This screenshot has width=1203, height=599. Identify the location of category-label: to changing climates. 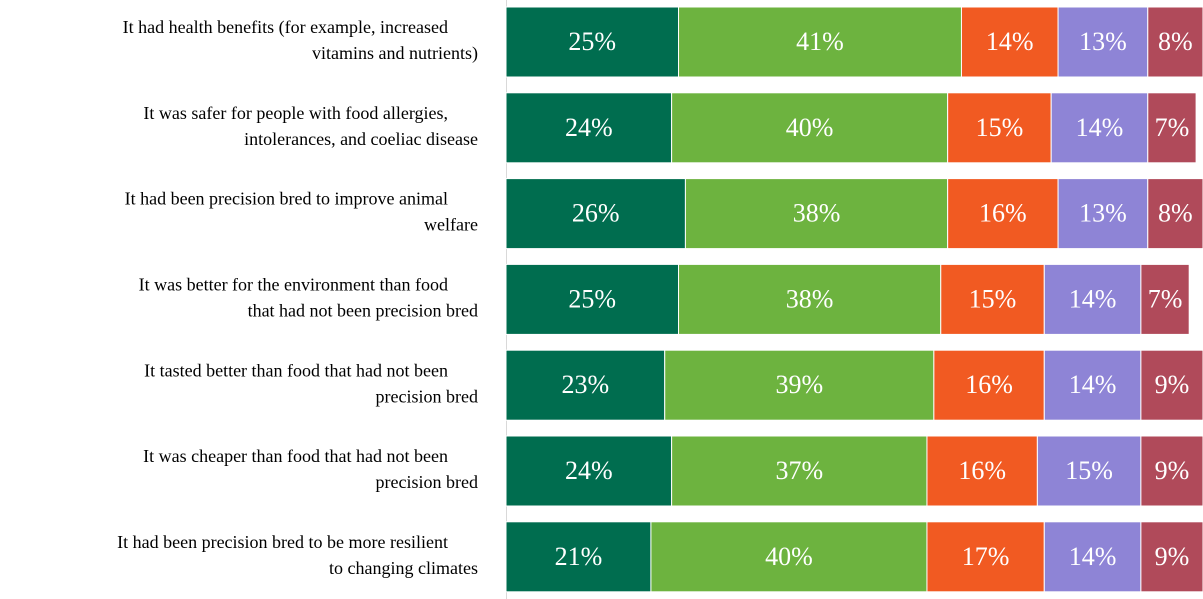
(403, 568).